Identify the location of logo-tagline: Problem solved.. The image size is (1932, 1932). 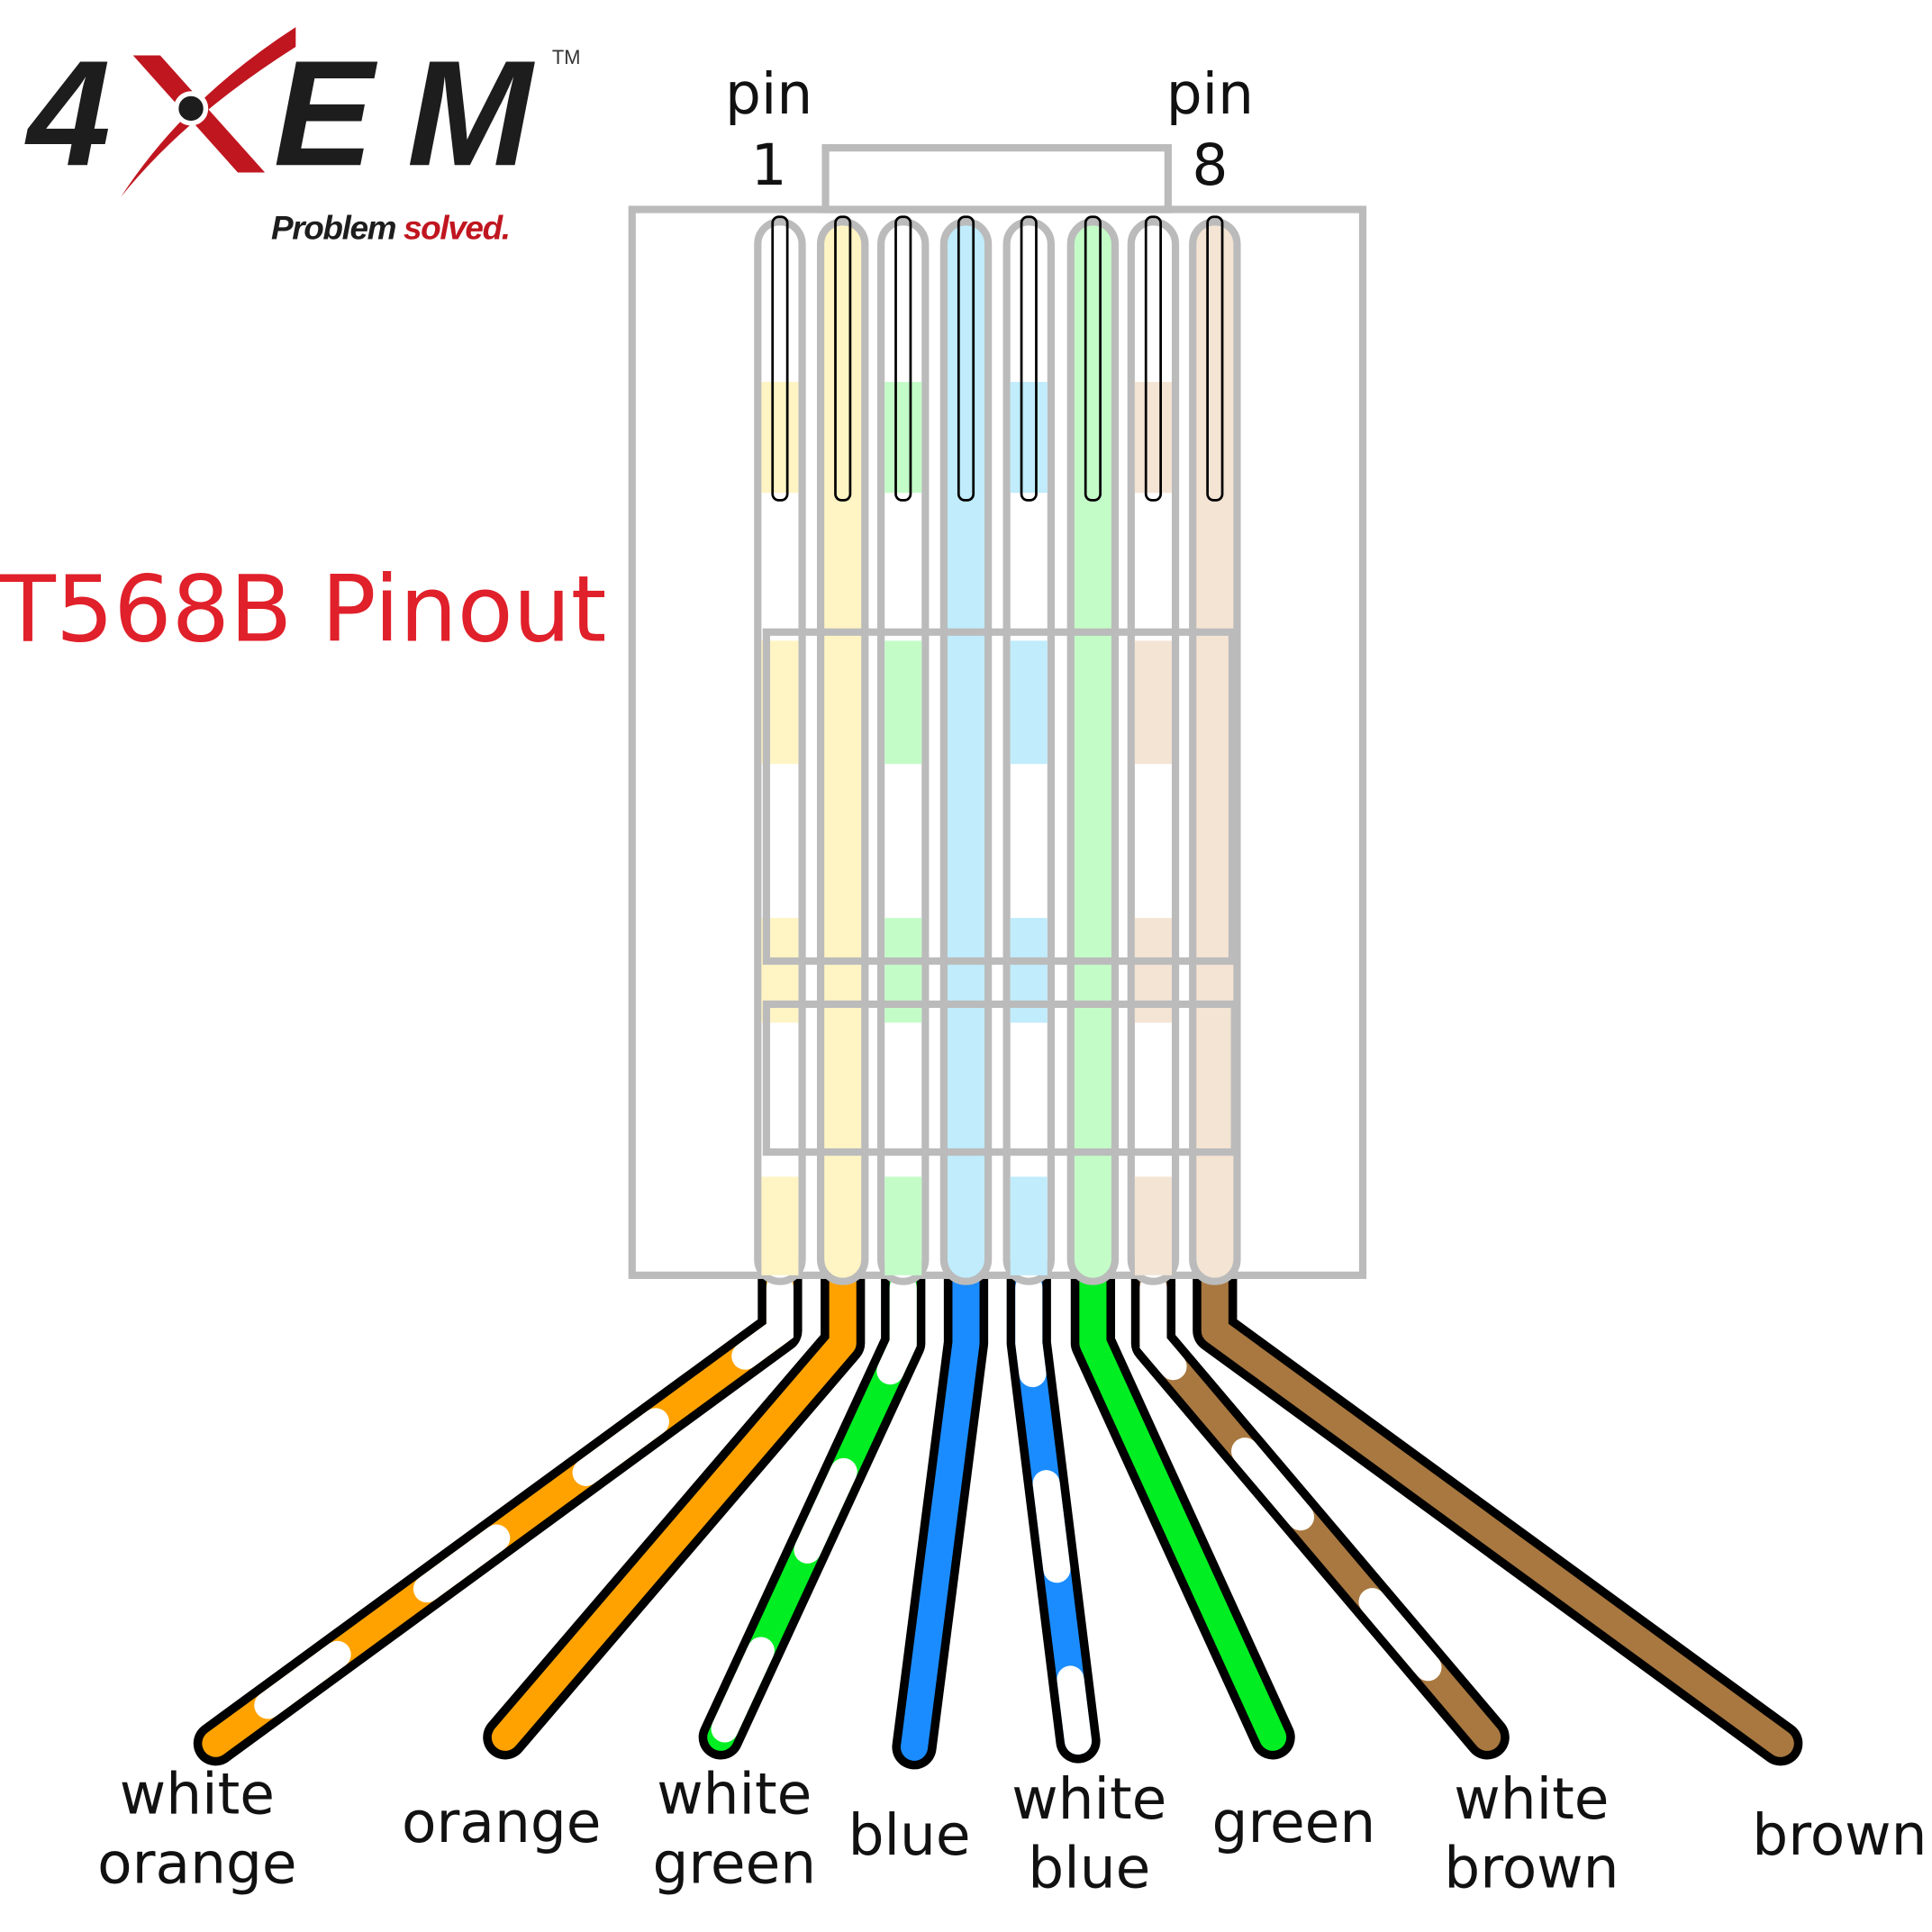
(390, 227).